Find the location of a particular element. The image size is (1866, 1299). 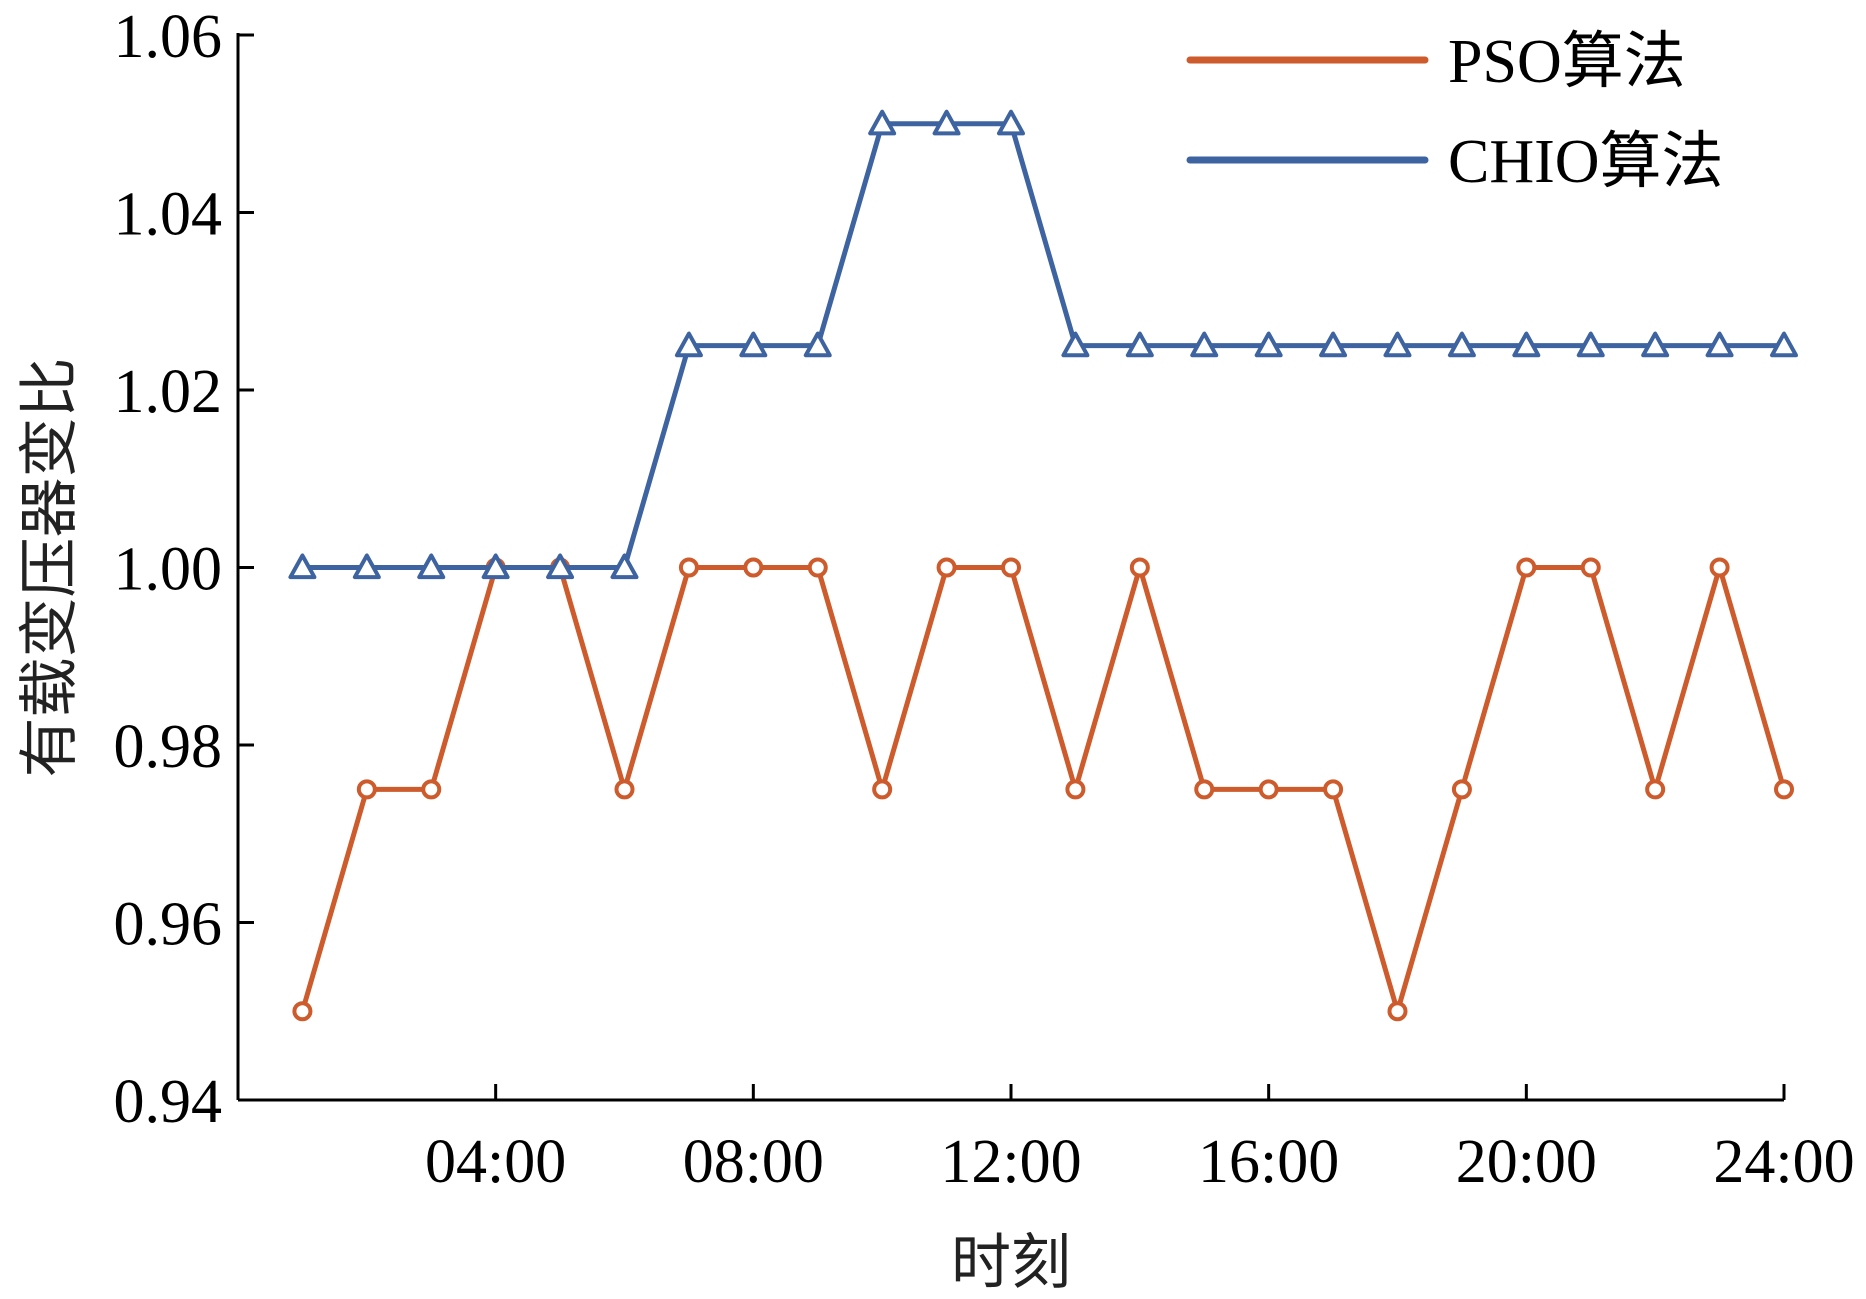

legend: PSO算法 CHIO算法 is located at coordinates (1455, 112).